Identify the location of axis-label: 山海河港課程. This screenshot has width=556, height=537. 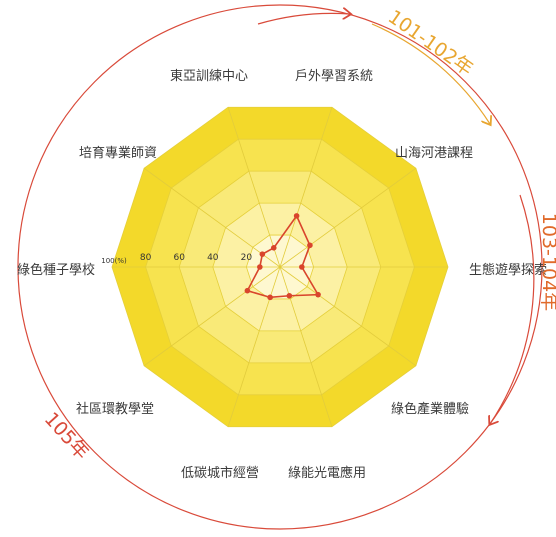
(434, 153).